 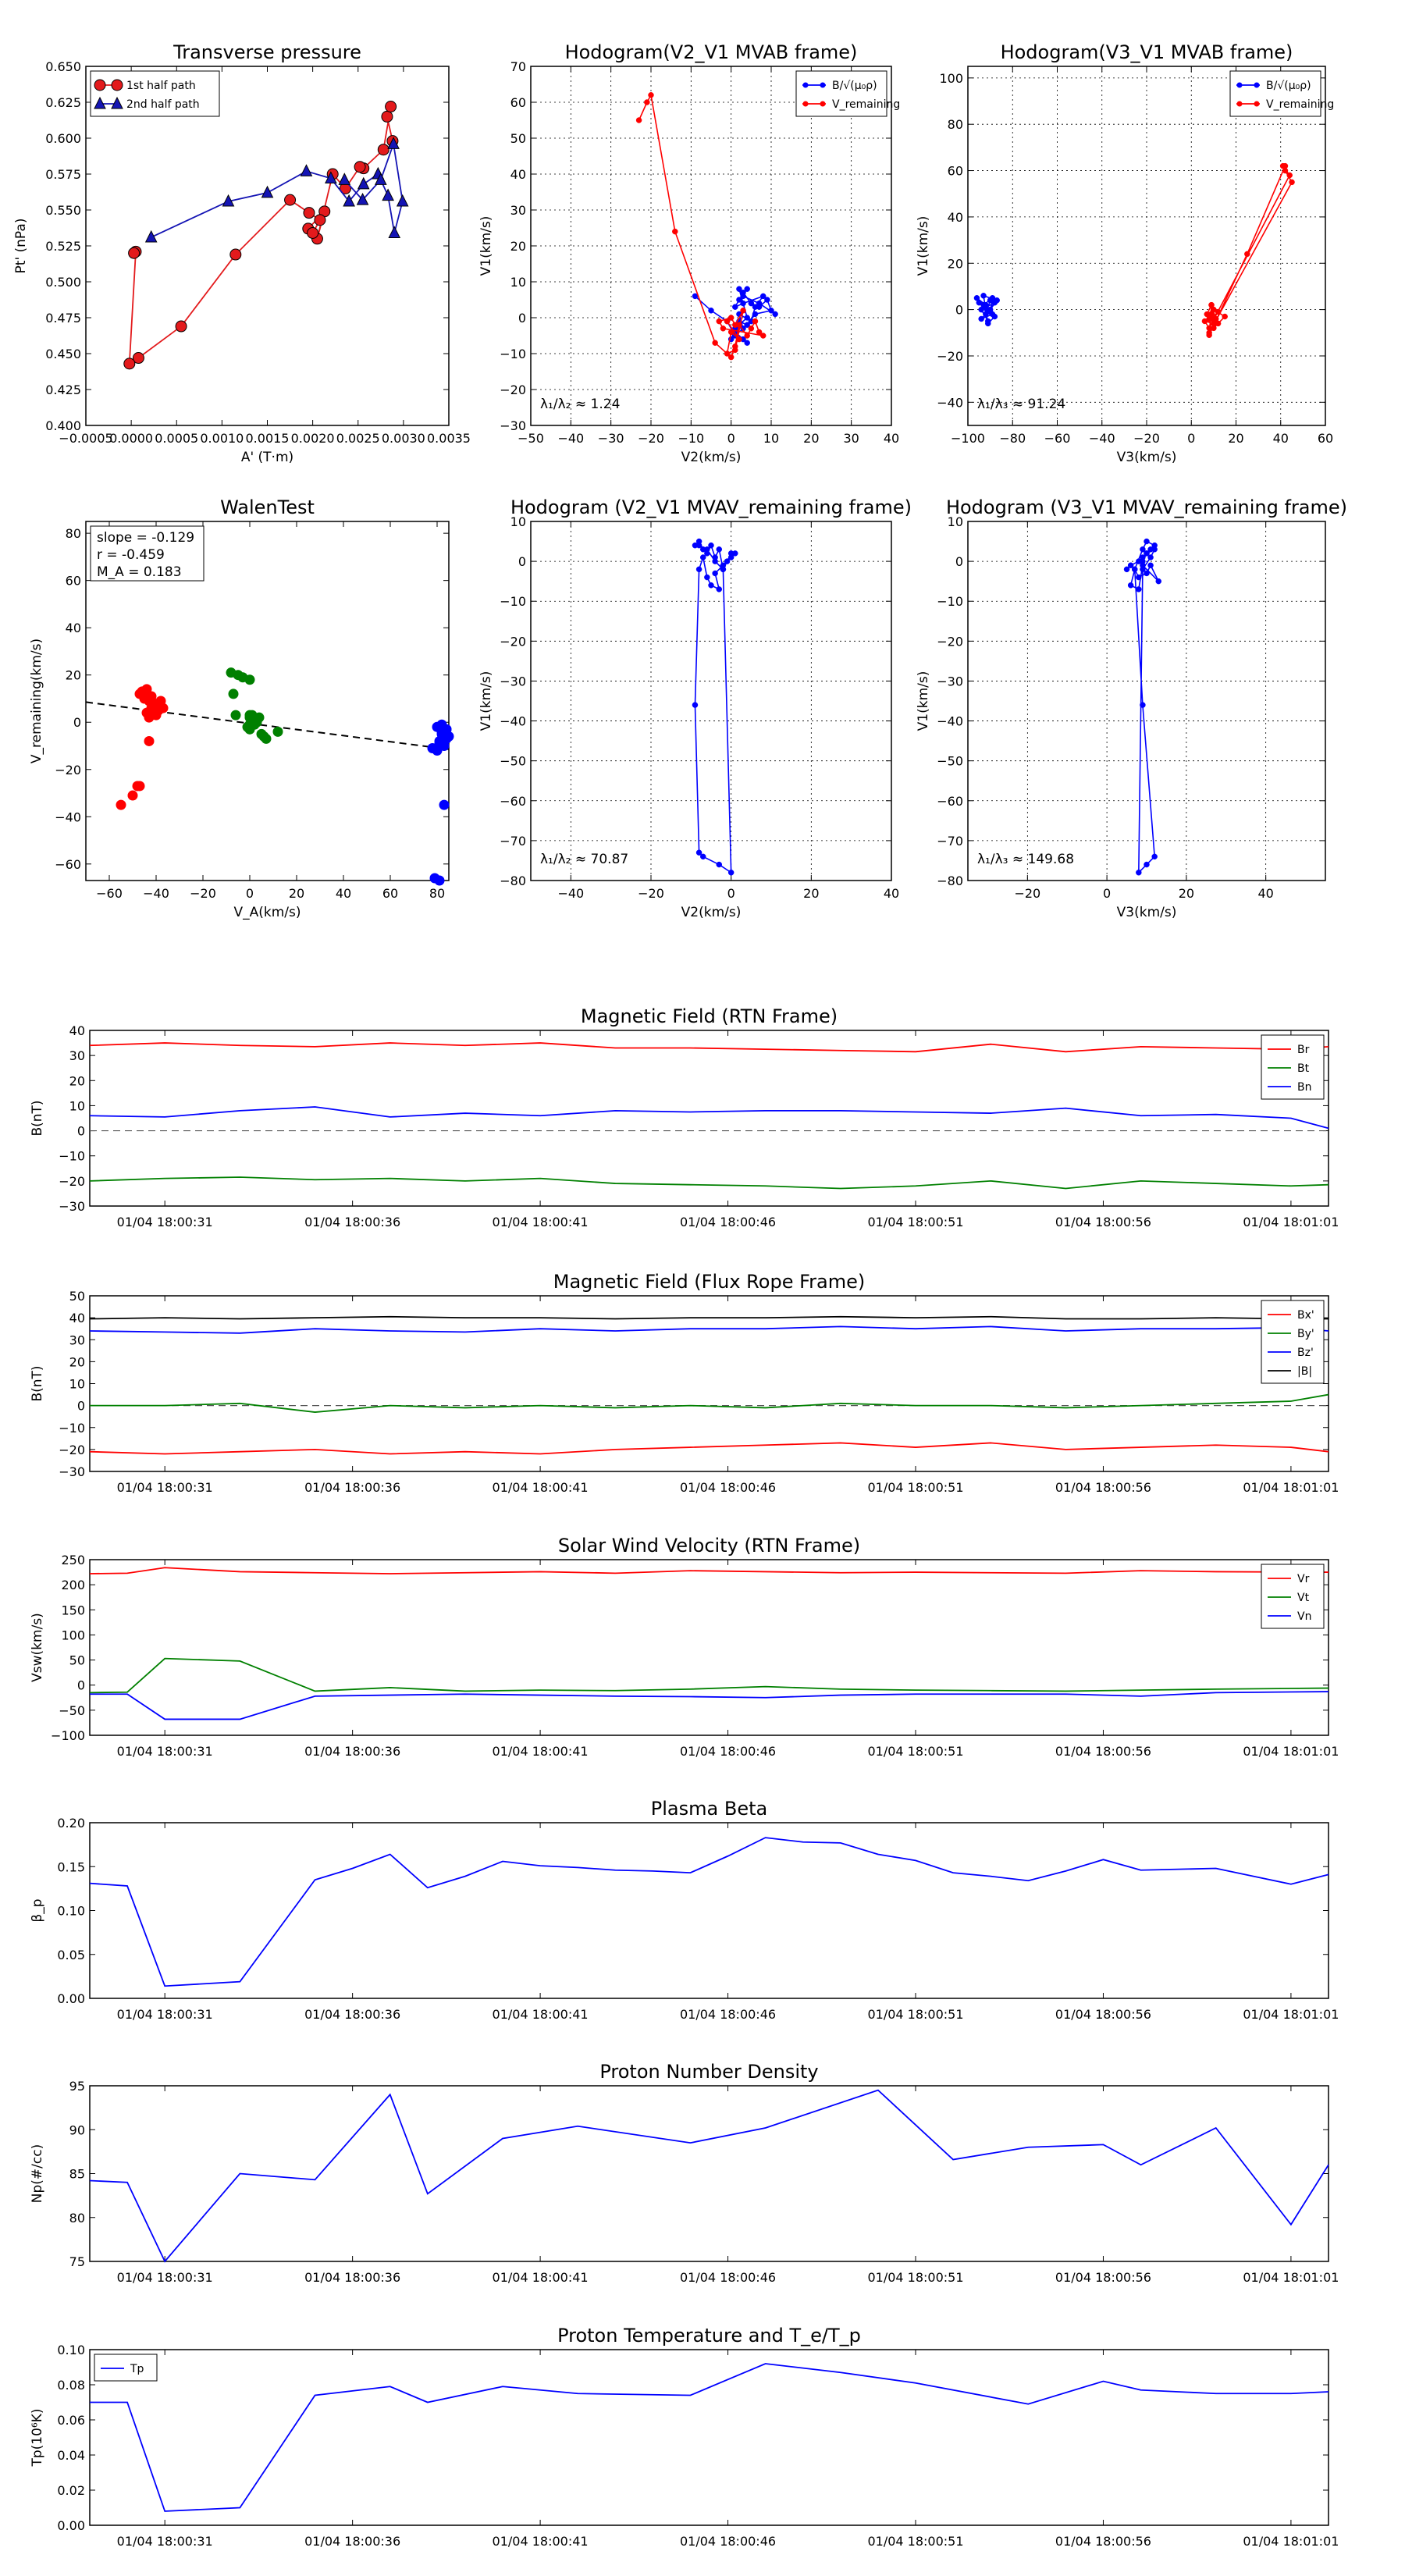 What do you see at coordinates (709, 1118) in the screenshot?
I see `mag_rtn-axes-frame` at bounding box center [709, 1118].